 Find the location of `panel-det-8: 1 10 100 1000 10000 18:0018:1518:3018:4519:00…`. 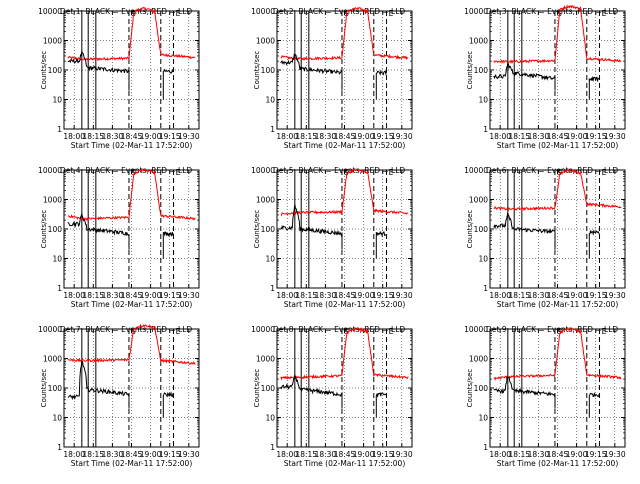

panel-det-8: 1 10 100 1000 10000 18:0018:1518:3018:4519:00… is located at coordinates (332, 396).